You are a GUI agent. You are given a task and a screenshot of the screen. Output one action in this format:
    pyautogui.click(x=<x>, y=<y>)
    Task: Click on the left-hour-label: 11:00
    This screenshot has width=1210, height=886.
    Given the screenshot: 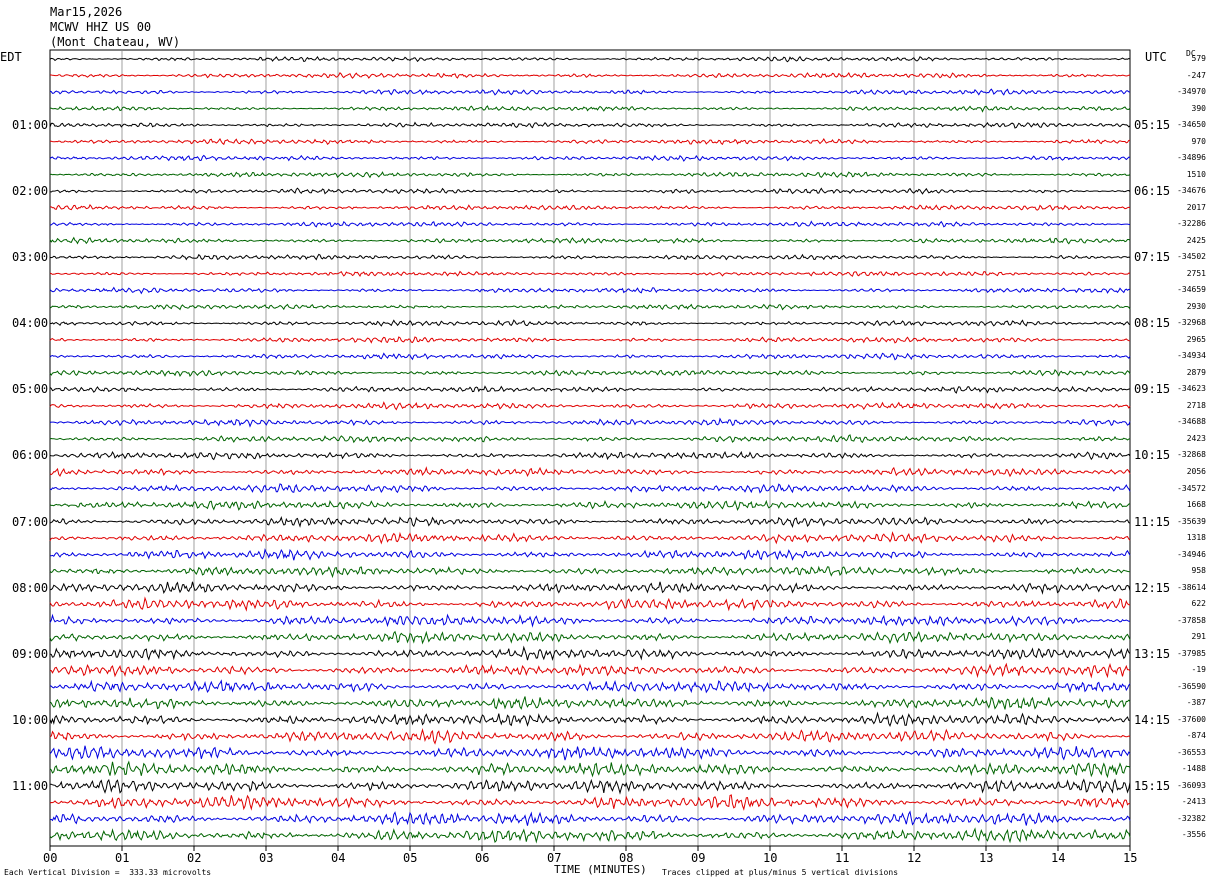 What is the action you would take?
    pyautogui.click(x=30, y=785)
    